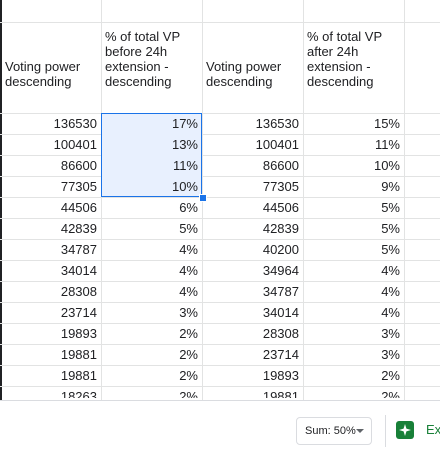  I want to click on header-cell-voting-power-a: Voting power descending, so click(43, 74).